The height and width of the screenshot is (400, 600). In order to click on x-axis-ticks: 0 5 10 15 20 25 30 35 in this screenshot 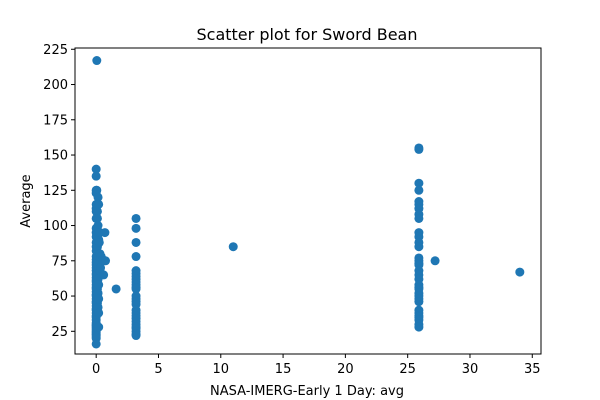, I will do `click(316, 365)`.